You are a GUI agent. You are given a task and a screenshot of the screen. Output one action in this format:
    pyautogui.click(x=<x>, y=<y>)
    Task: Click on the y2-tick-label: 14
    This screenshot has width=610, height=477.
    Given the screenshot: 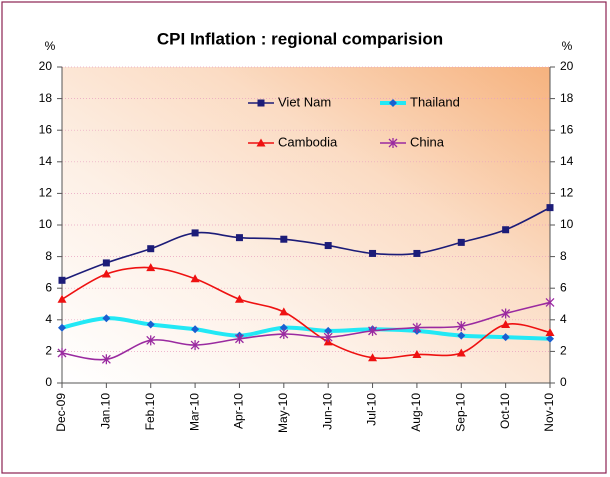 What is the action you would take?
    pyautogui.click(x=567, y=161)
    